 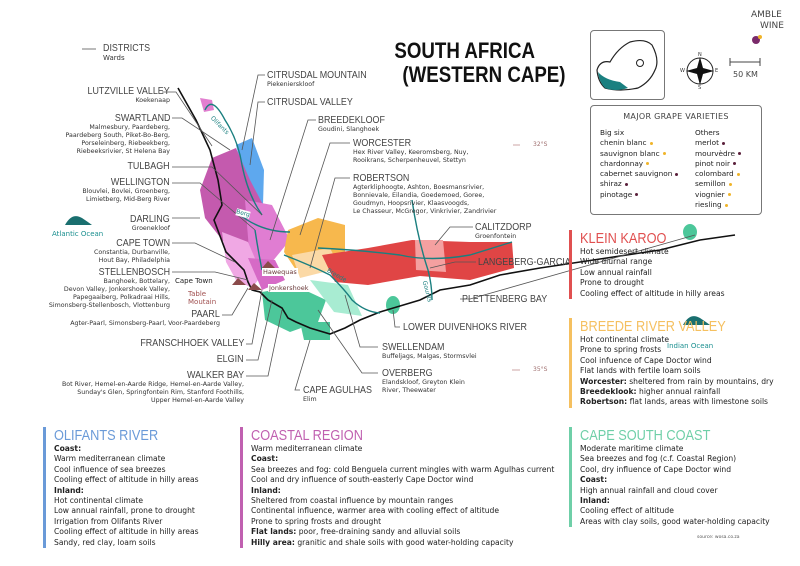 What do you see at coordinates (616, 272) in the screenshot?
I see `region-detail-text: Low annual rainfall` at bounding box center [616, 272].